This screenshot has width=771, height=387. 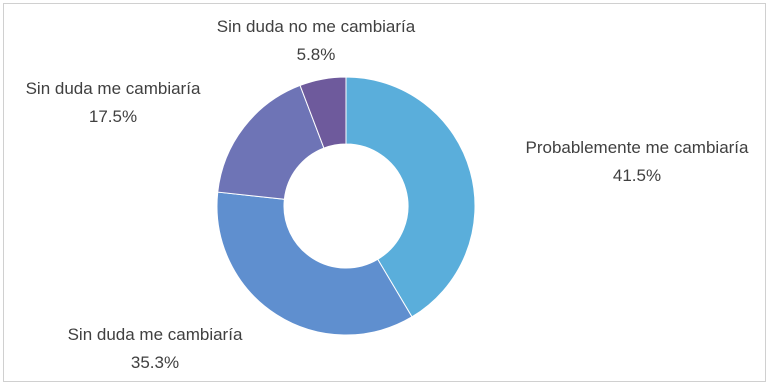 I want to click on slice-value-2: 17.5%, so click(x=113, y=116).